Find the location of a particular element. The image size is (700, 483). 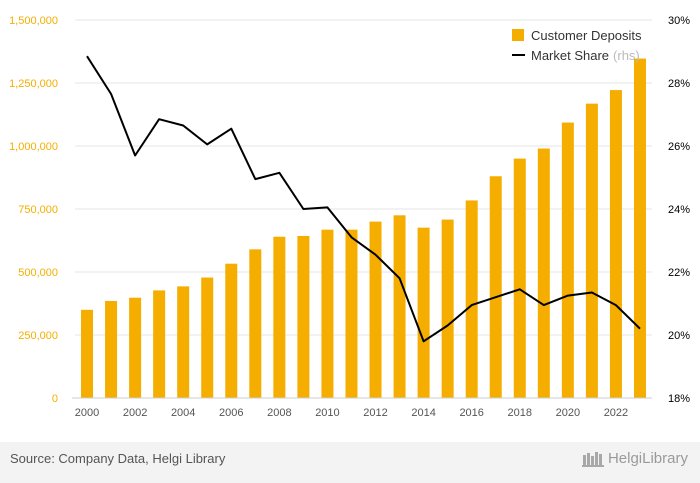

x-tick-label-2010: 2010 is located at coordinates (327, 413).